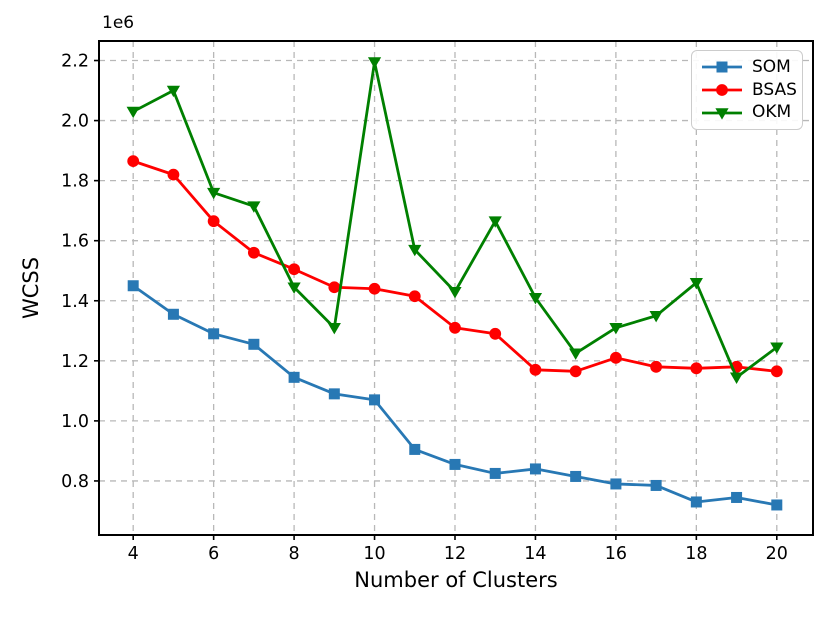  Describe the element at coordinates (75, 482) in the screenshot. I see `y-tick-label-0.8: 0.8` at that location.